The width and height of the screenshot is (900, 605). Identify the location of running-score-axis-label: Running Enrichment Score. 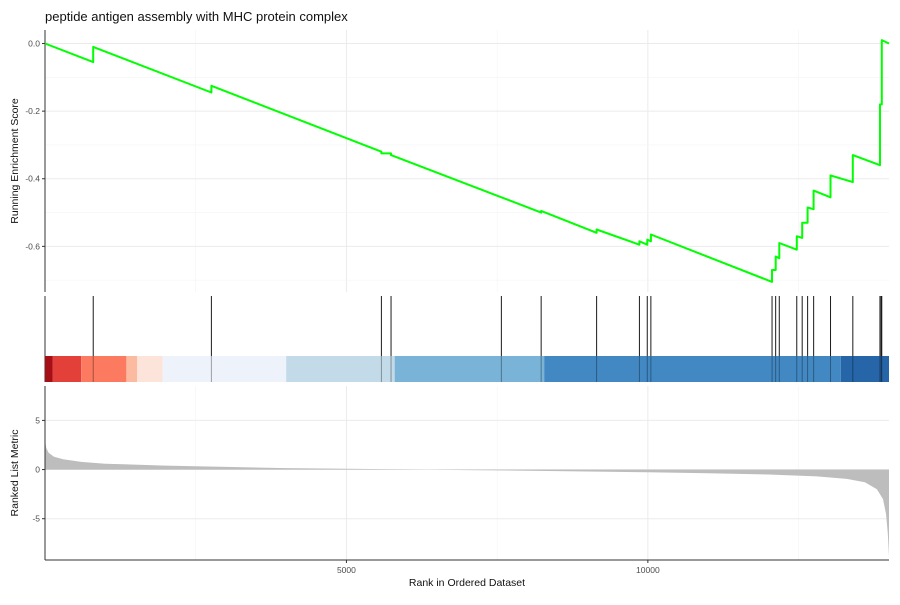
(15, 161).